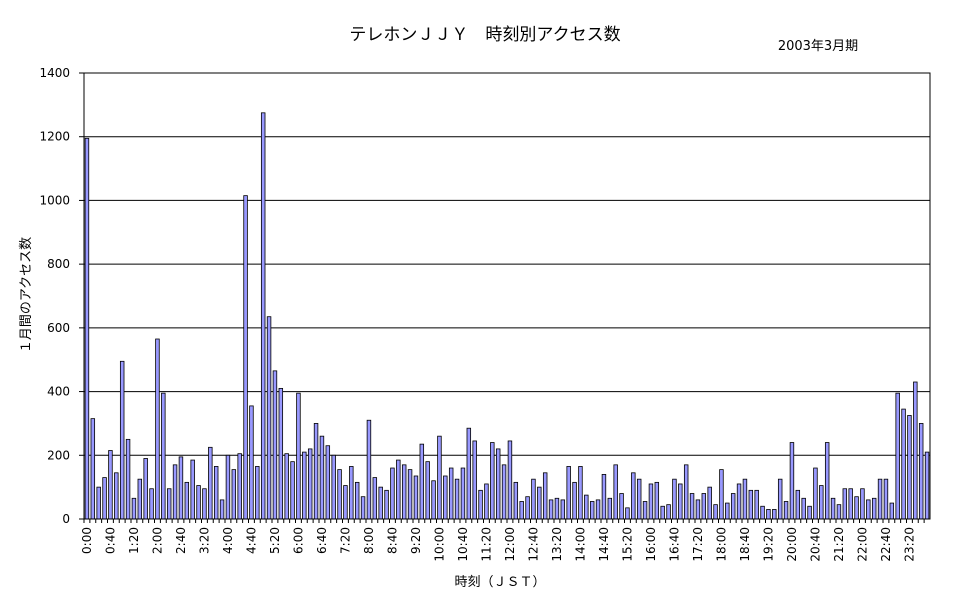 This screenshot has height=604, width=970. Describe the element at coordinates (345, 540) in the screenshot. I see `x-tick-label: 7:20` at that location.